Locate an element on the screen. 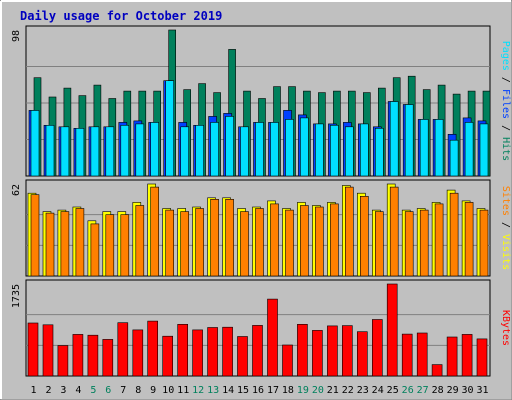 The image size is (512, 400). x-tick-label: 1 is located at coordinates (33, 390).